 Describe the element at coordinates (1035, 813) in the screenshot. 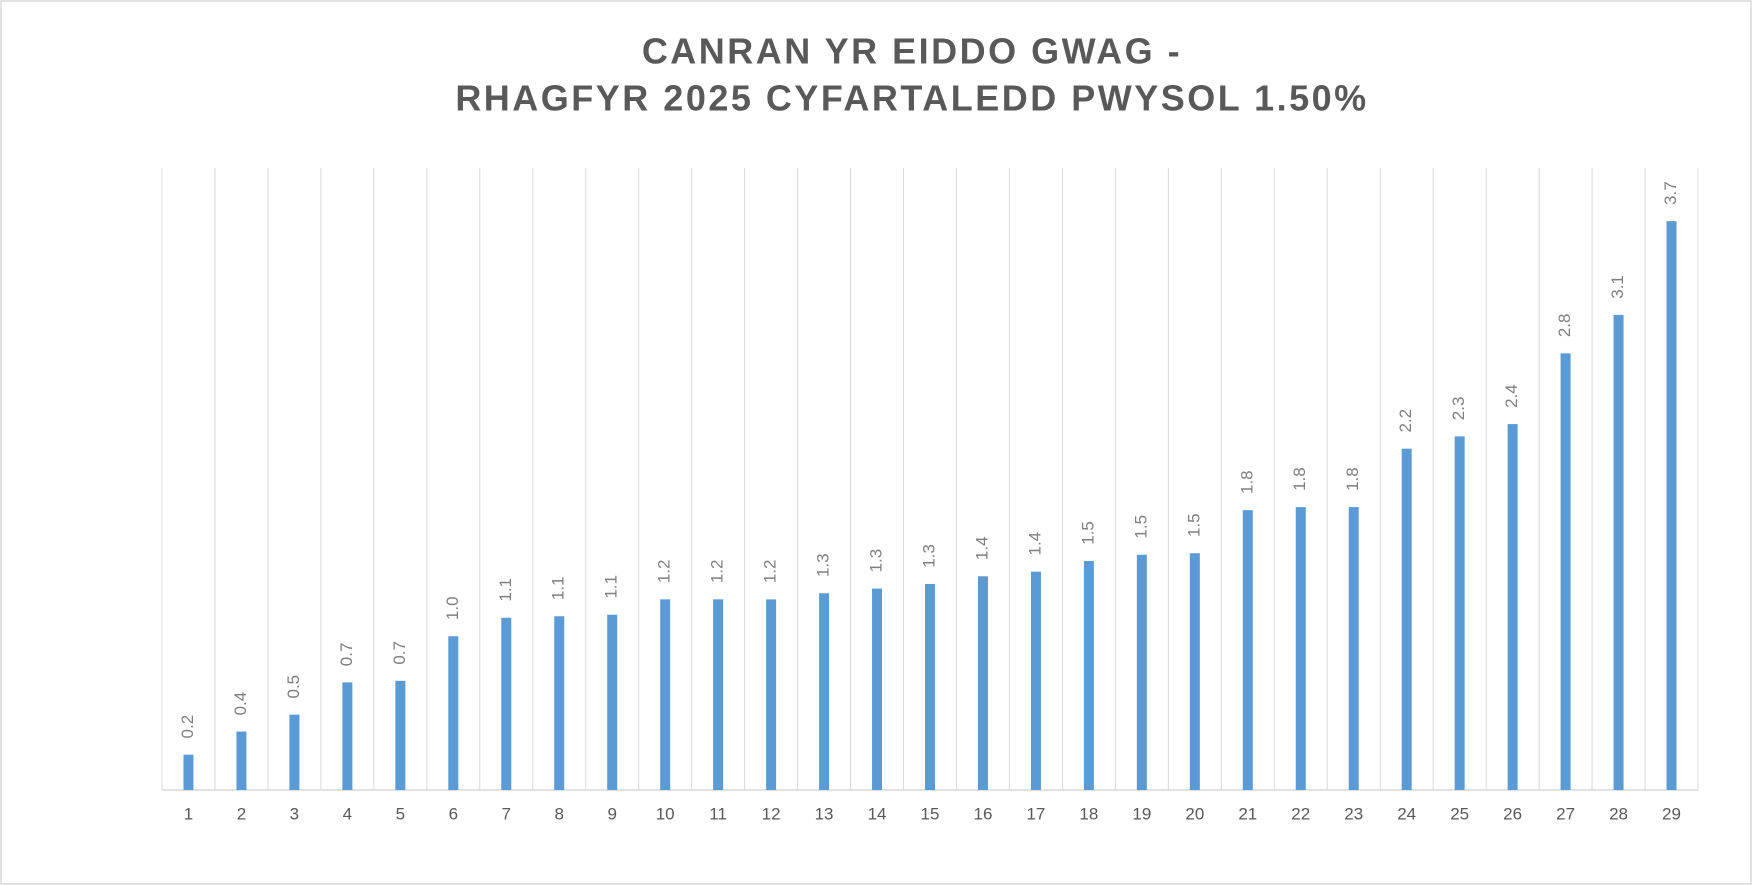

I see `x-tick-label: 17` at that location.